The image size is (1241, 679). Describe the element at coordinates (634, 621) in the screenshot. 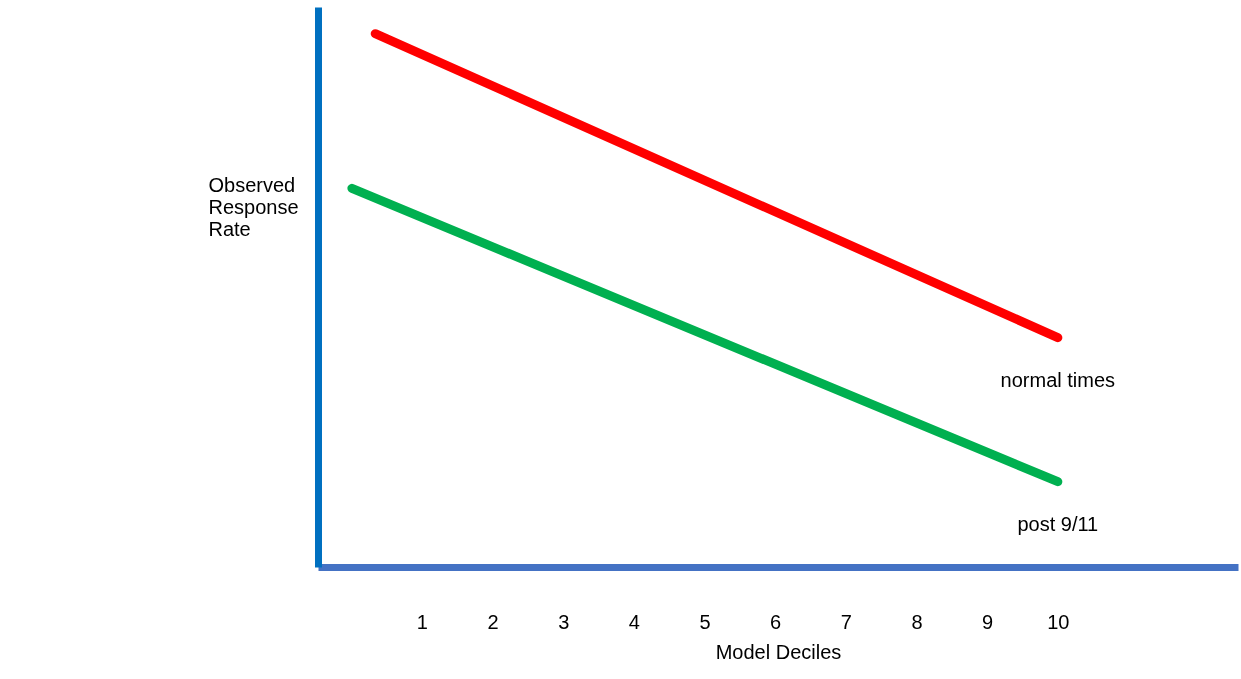

I see `x-tick-label: 4` at that location.